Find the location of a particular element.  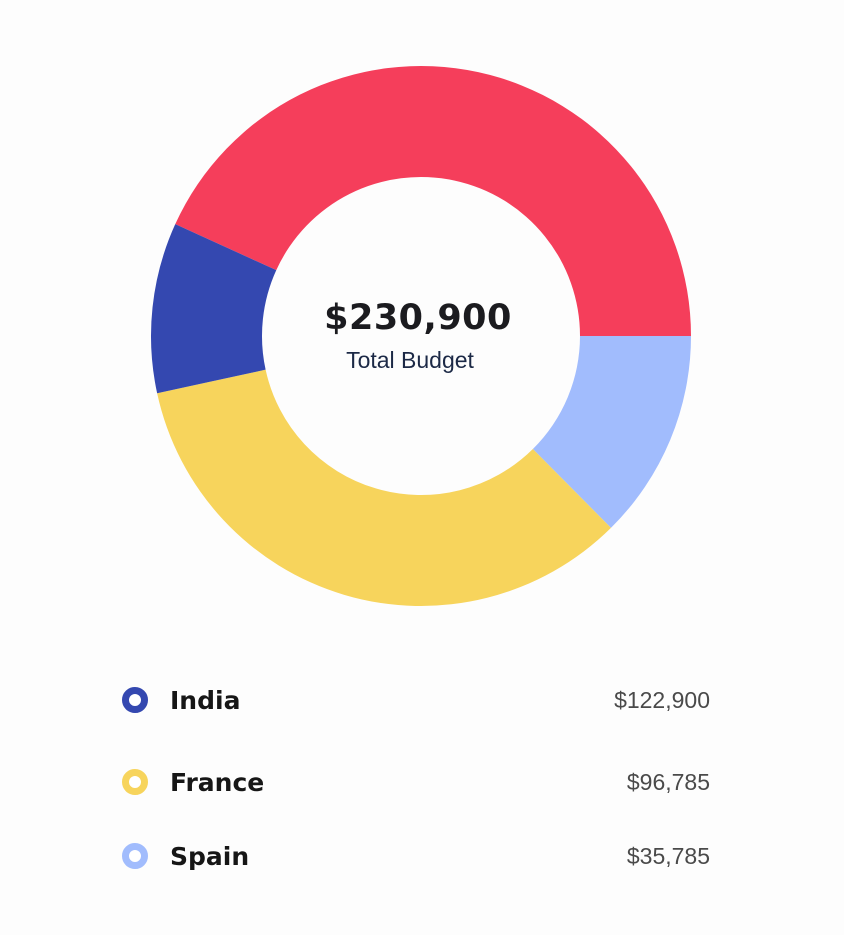

legend-amount: $35,785 is located at coordinates (668, 856).